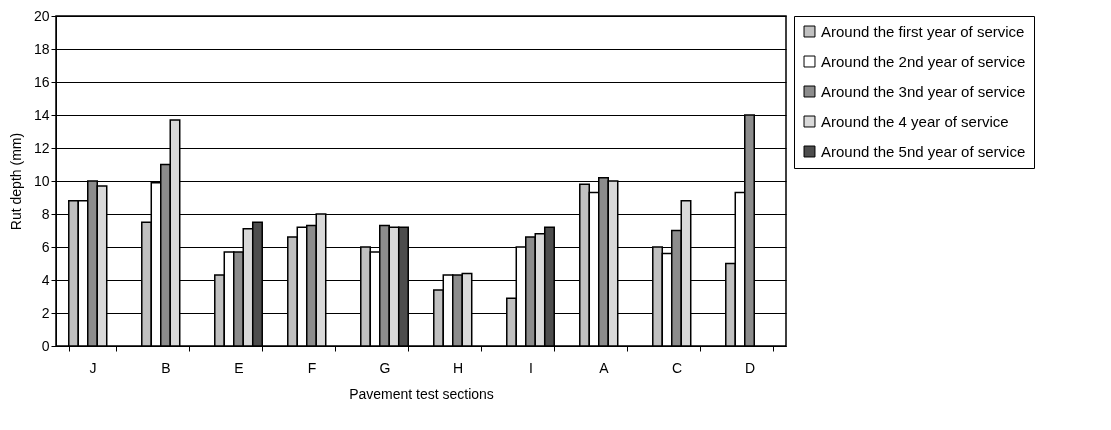 Image resolution: width=1111 pixels, height=430 pixels. What do you see at coordinates (93, 367) in the screenshot?
I see `x-tick-label: J` at bounding box center [93, 367].